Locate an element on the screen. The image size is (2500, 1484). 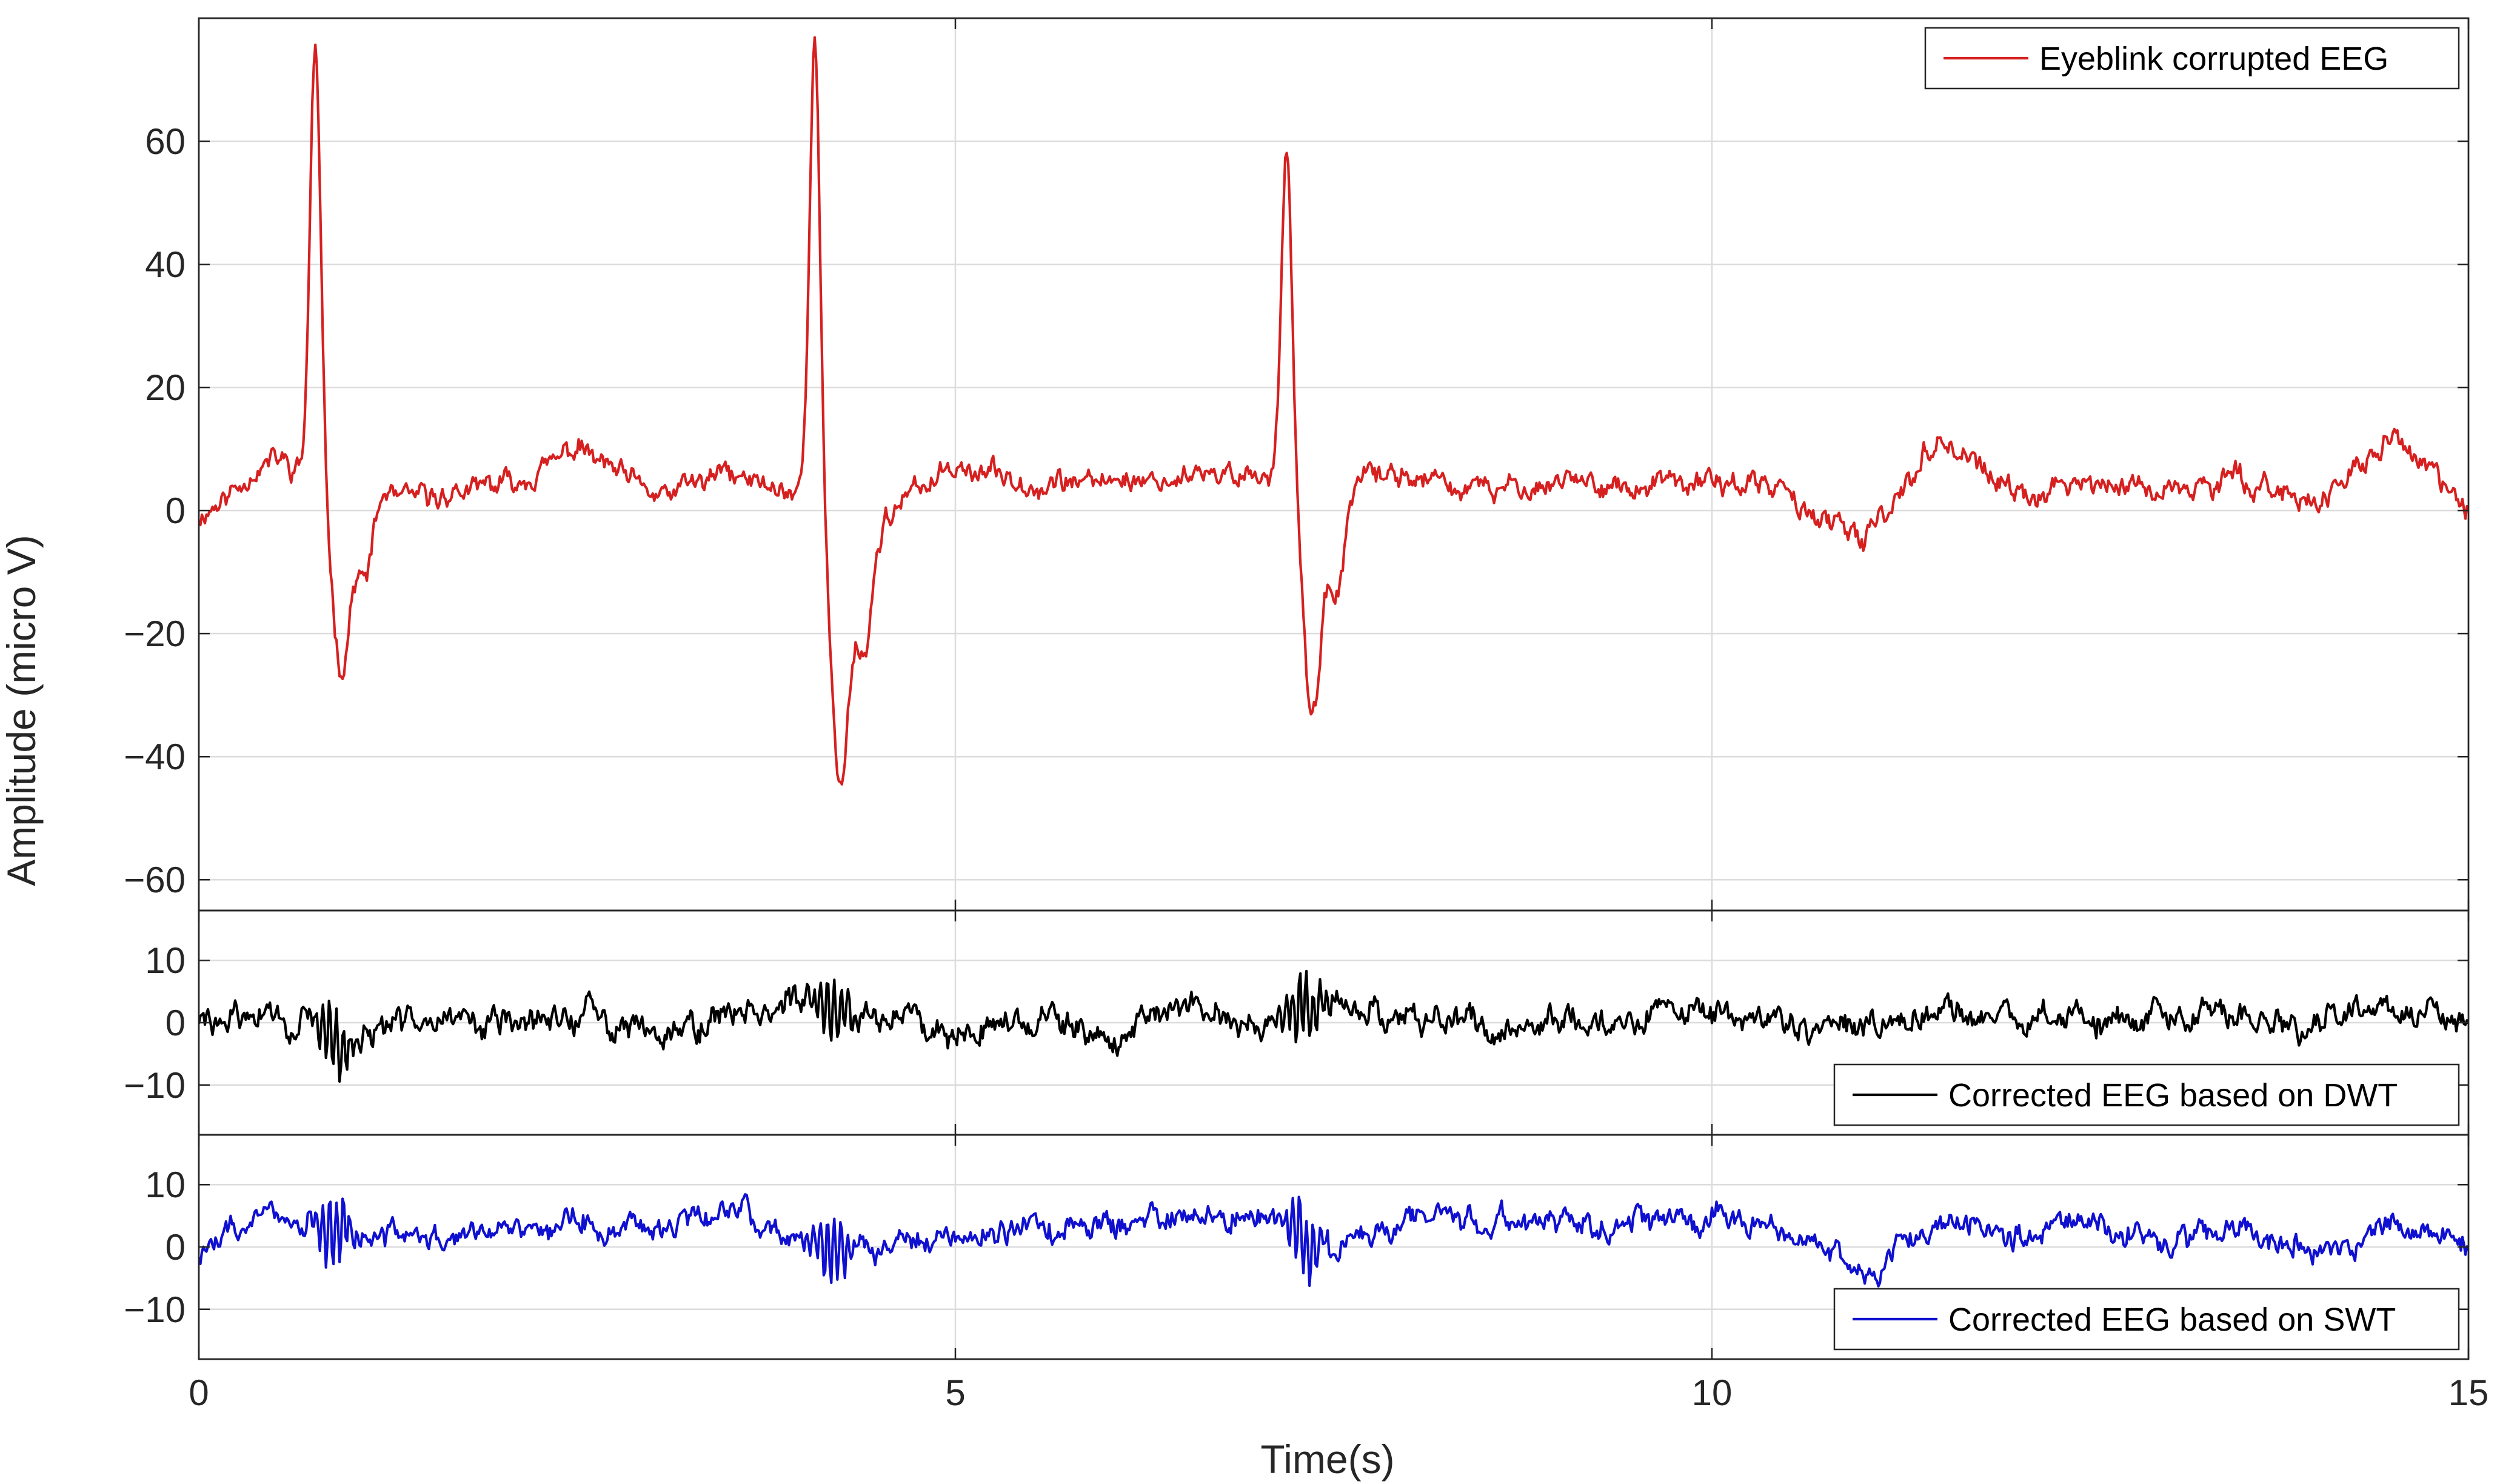
y-tick-label: 60 is located at coordinates (165, 141).